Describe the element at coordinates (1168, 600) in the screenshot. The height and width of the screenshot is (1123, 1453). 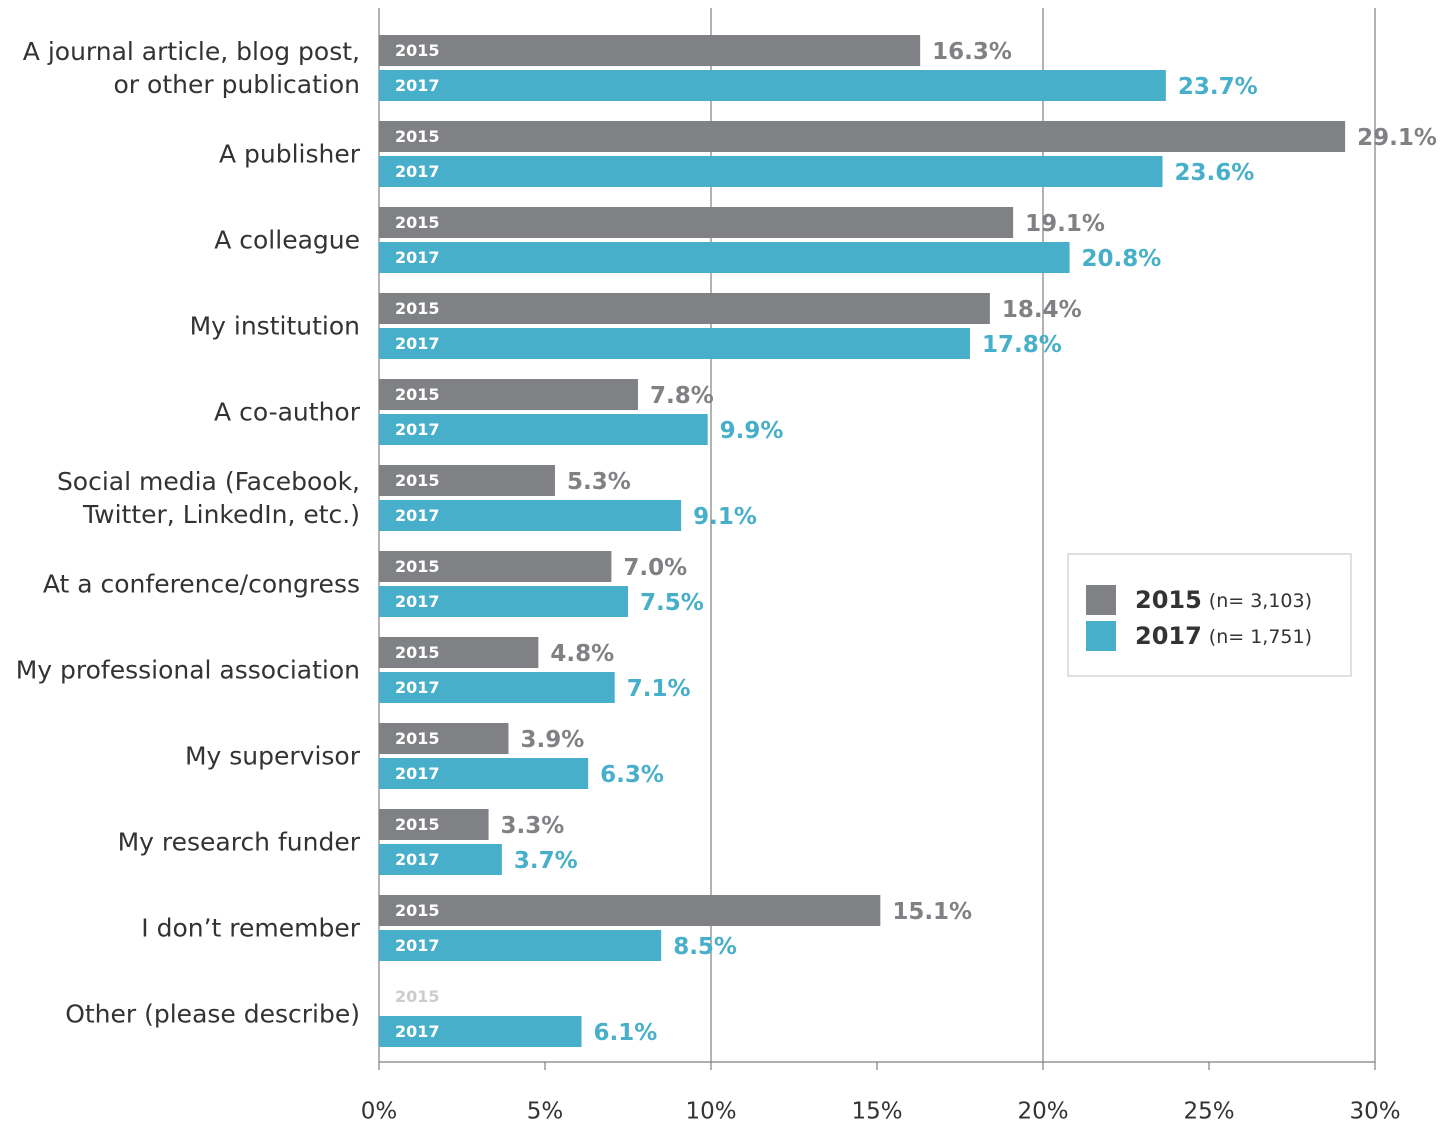
I see `legend-name: 2015` at that location.